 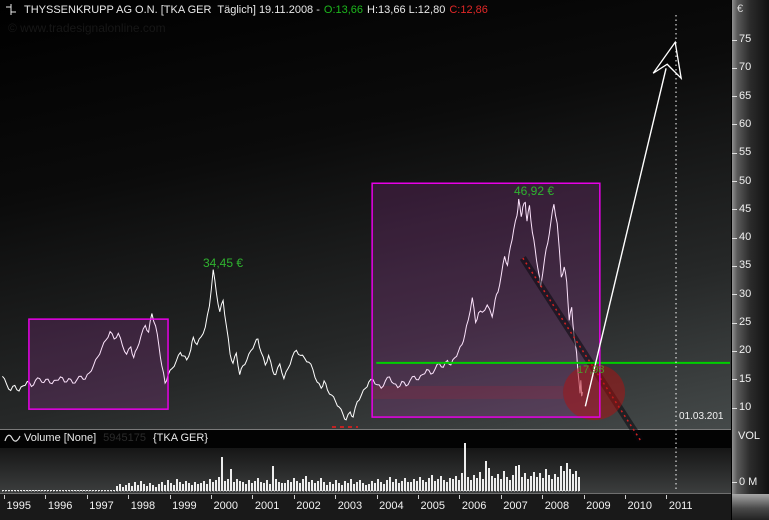 I want to click on year-label: 2000, so click(x=225, y=506).